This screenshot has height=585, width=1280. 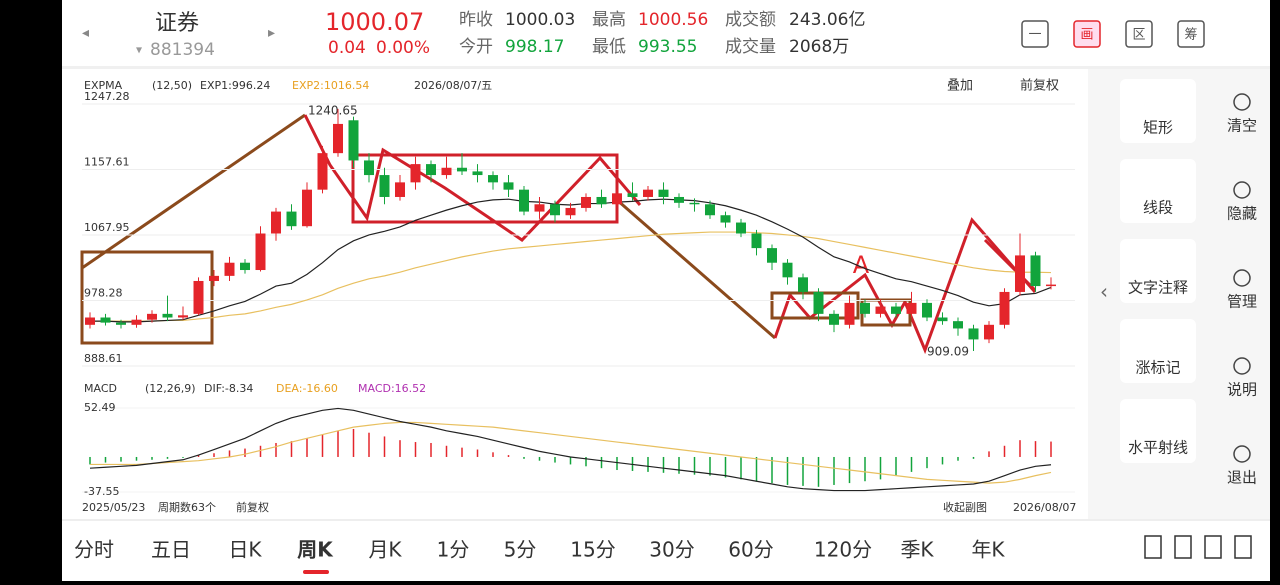 I want to click on count: 周期数63个, so click(x=187, y=507).